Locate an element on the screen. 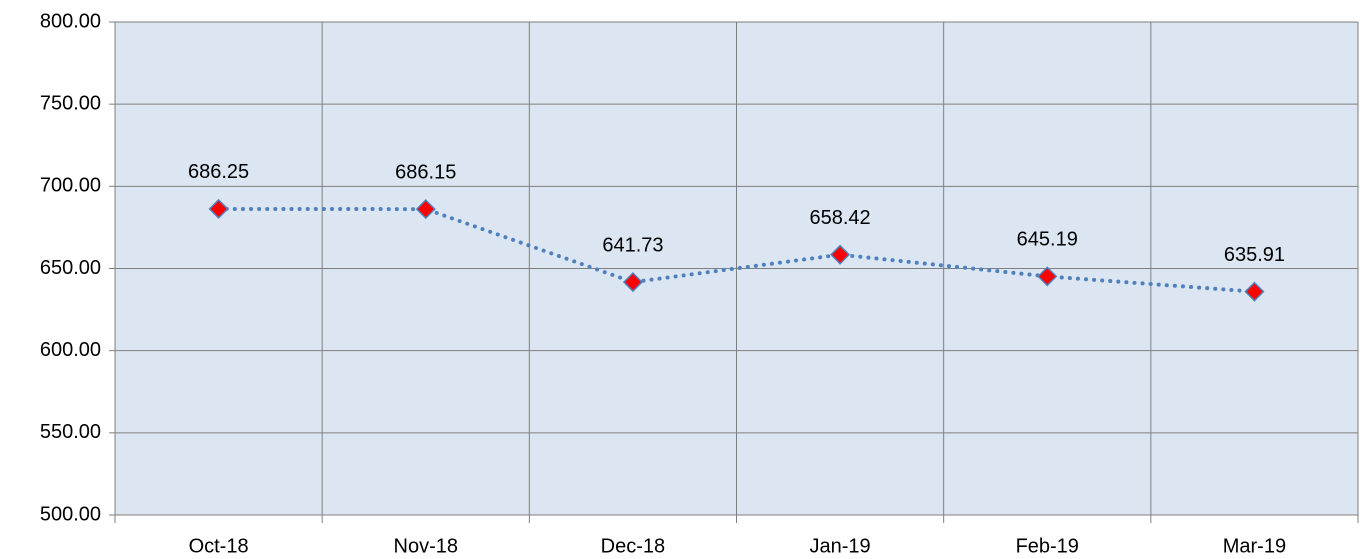 The width and height of the screenshot is (1360, 559). x-tick-label: Feb-19 is located at coordinates (1047, 546).